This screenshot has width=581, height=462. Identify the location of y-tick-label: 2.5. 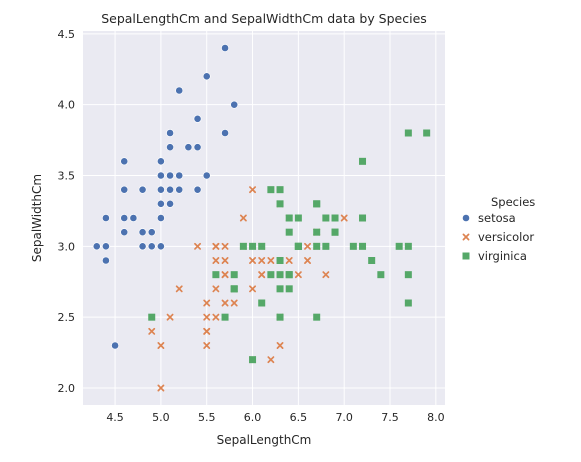
(67, 317).